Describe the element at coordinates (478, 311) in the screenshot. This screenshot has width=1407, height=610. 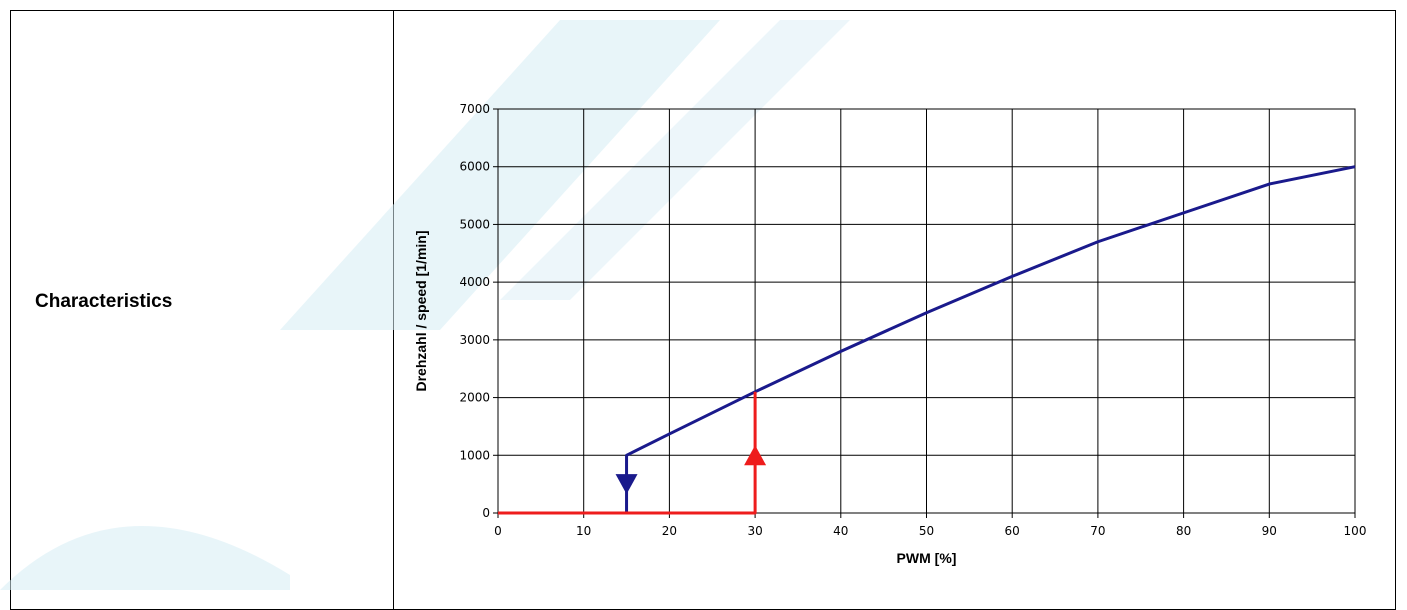
I see `y-axis-ticks: 0 1000 2000 3000 4000 5000 6000 7000` at that location.